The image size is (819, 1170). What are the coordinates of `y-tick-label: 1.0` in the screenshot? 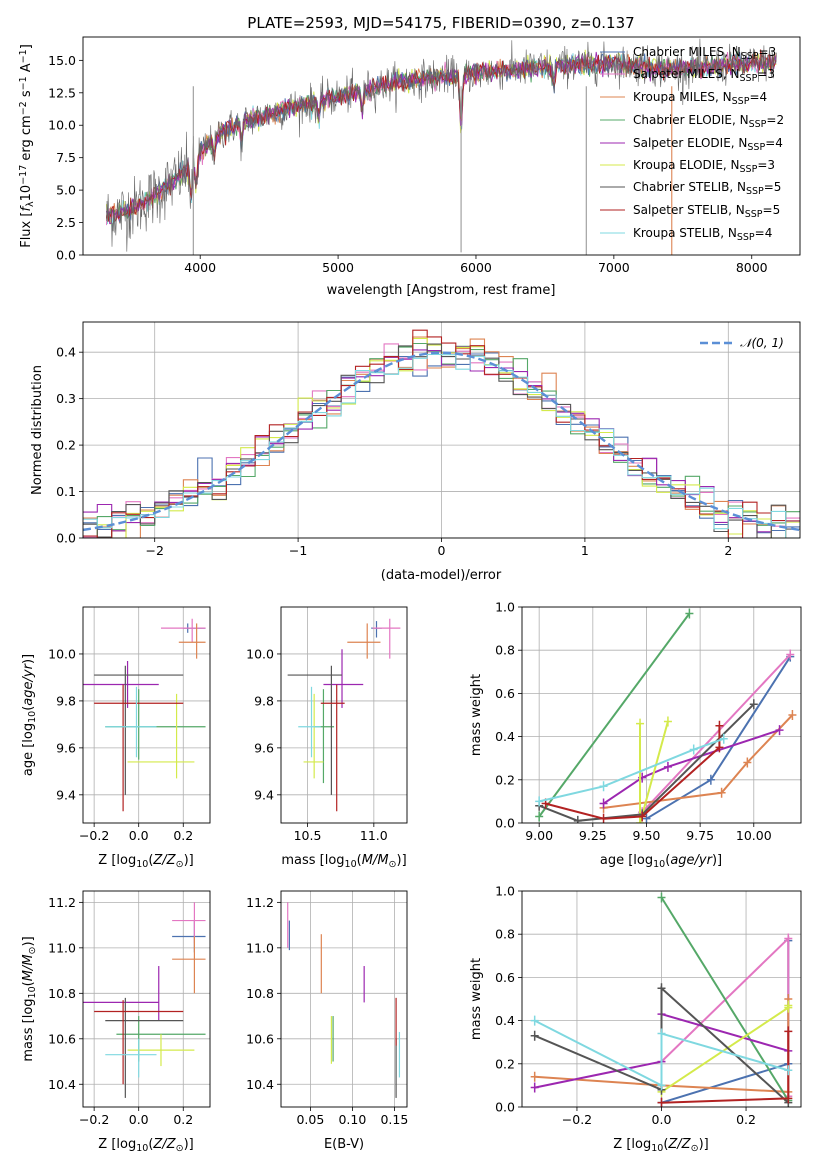 It's located at (505, 607).